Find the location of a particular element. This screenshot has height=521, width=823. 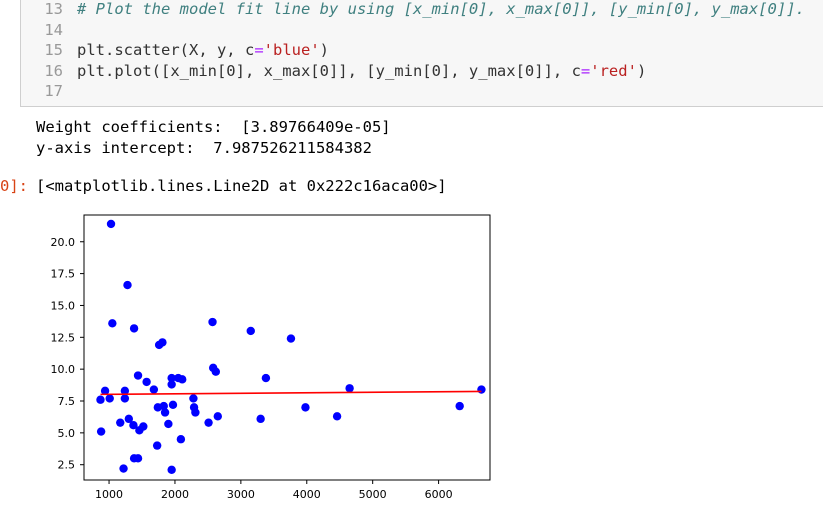

y-tick-label: 12.5 is located at coordinates (63, 337).